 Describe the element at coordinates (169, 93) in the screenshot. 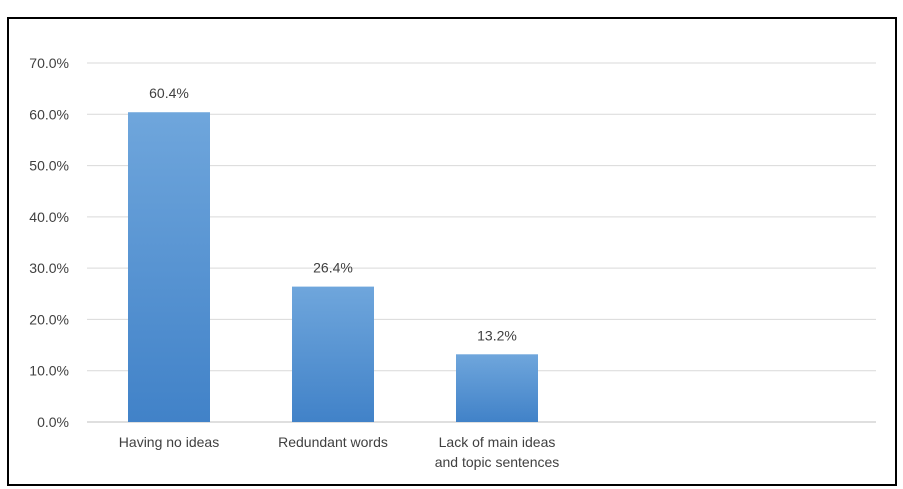

I see `data-label: 60.4%` at that location.